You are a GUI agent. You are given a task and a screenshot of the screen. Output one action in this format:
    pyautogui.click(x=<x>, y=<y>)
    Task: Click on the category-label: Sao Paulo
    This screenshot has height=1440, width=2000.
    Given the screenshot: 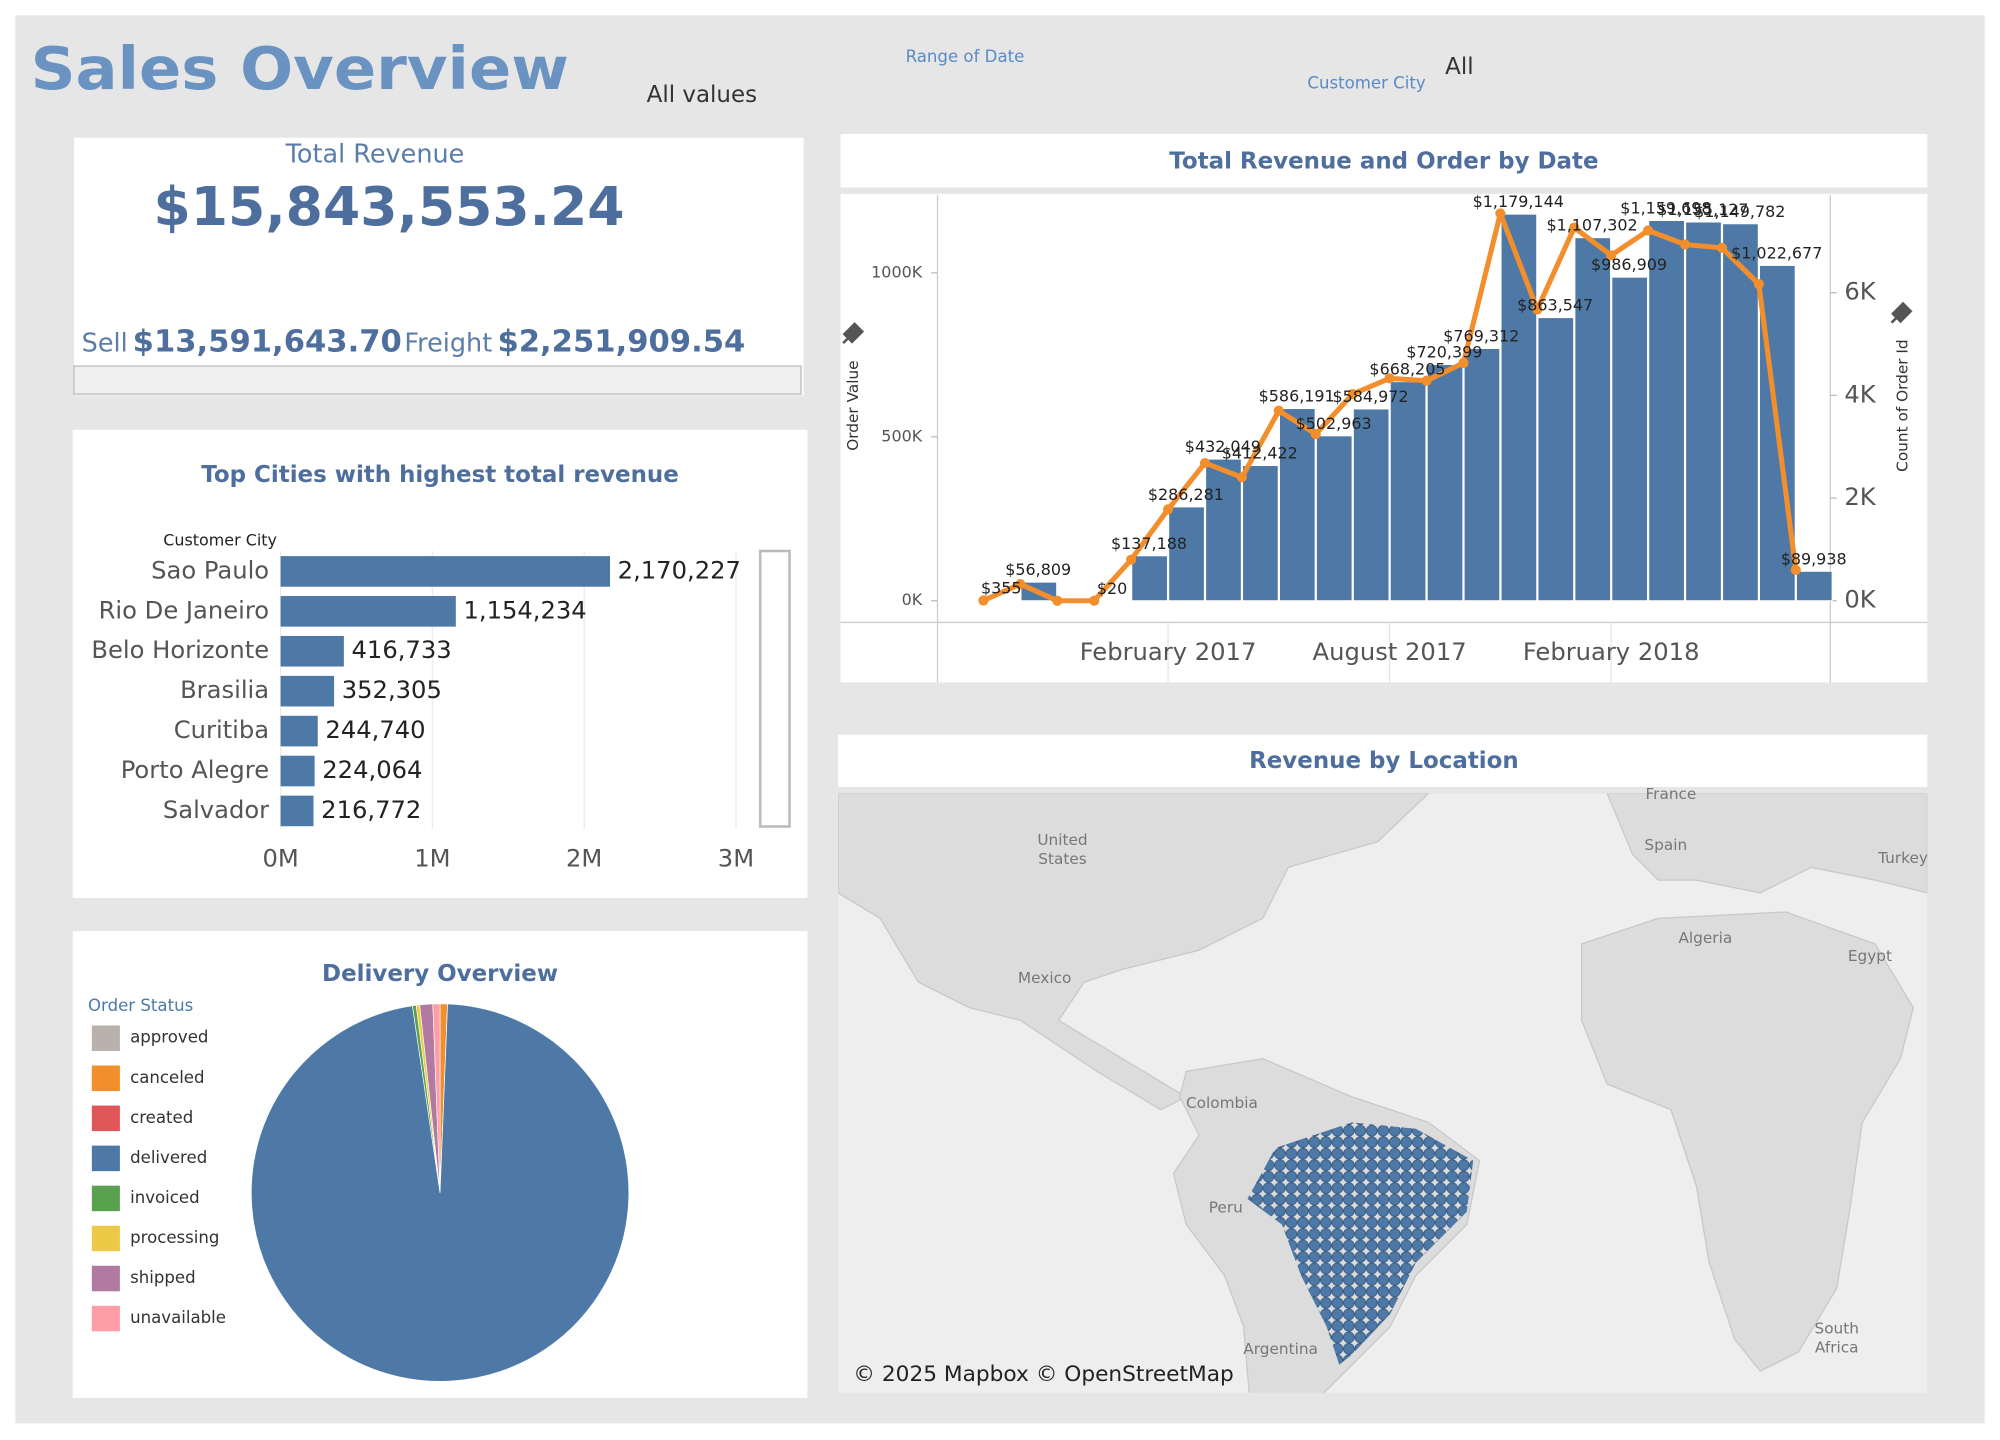 What is the action you would take?
    pyautogui.click(x=210, y=570)
    